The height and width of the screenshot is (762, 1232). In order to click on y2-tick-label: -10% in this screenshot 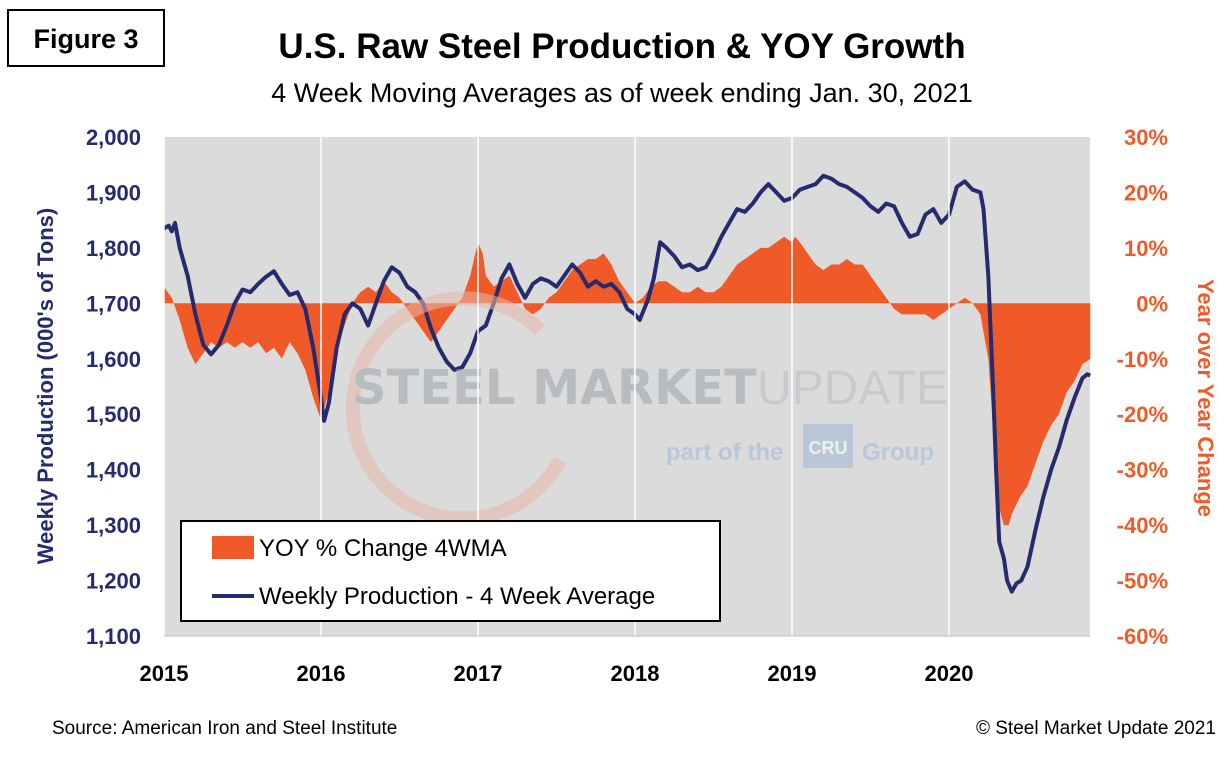, I will do `click(1142, 359)`.